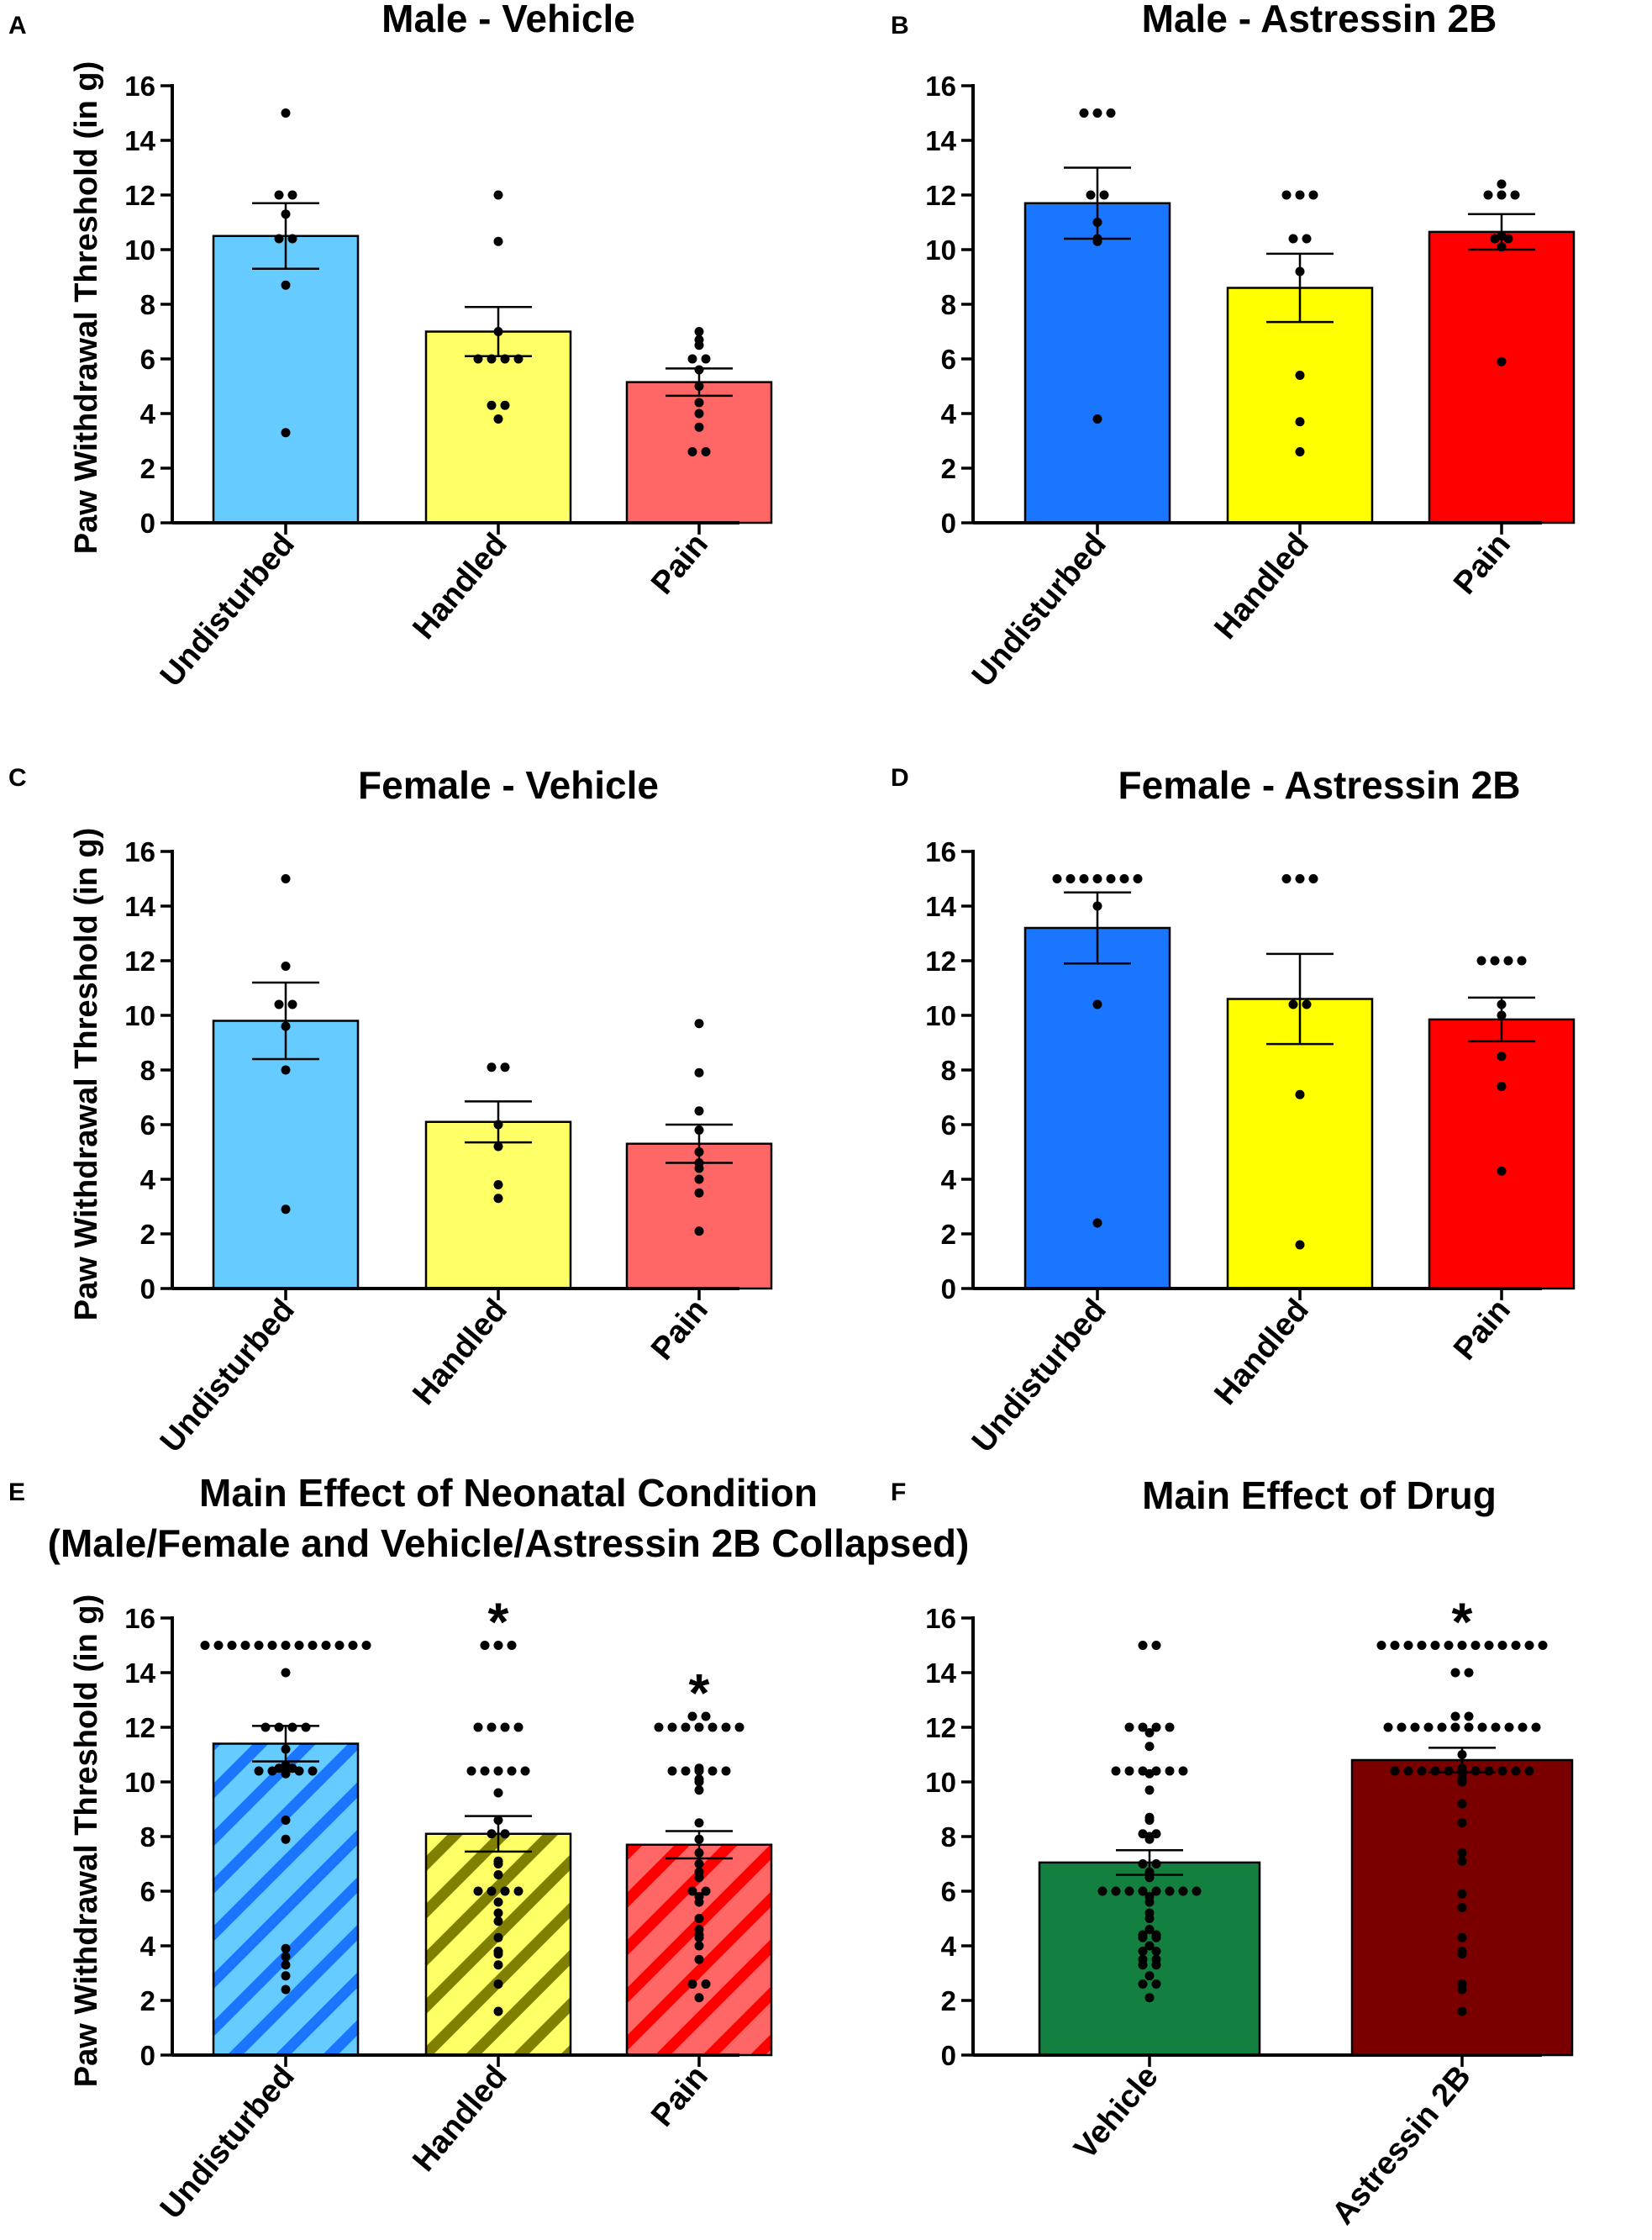 Image resolution: width=1652 pixels, height=2240 pixels. Describe the element at coordinates (140, 1673) in the screenshot. I see `y-tick-label: 14` at that location.